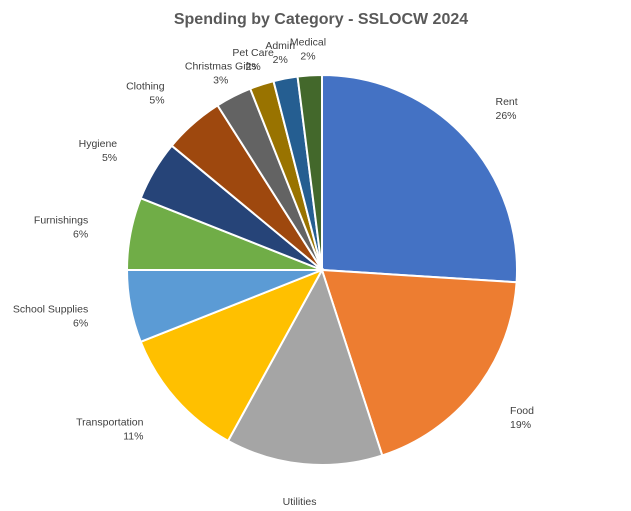 The height and width of the screenshot is (511, 631). What do you see at coordinates (321, 19) in the screenshot?
I see `chart-title: Spending by Category - SSLOCW 2024` at bounding box center [321, 19].